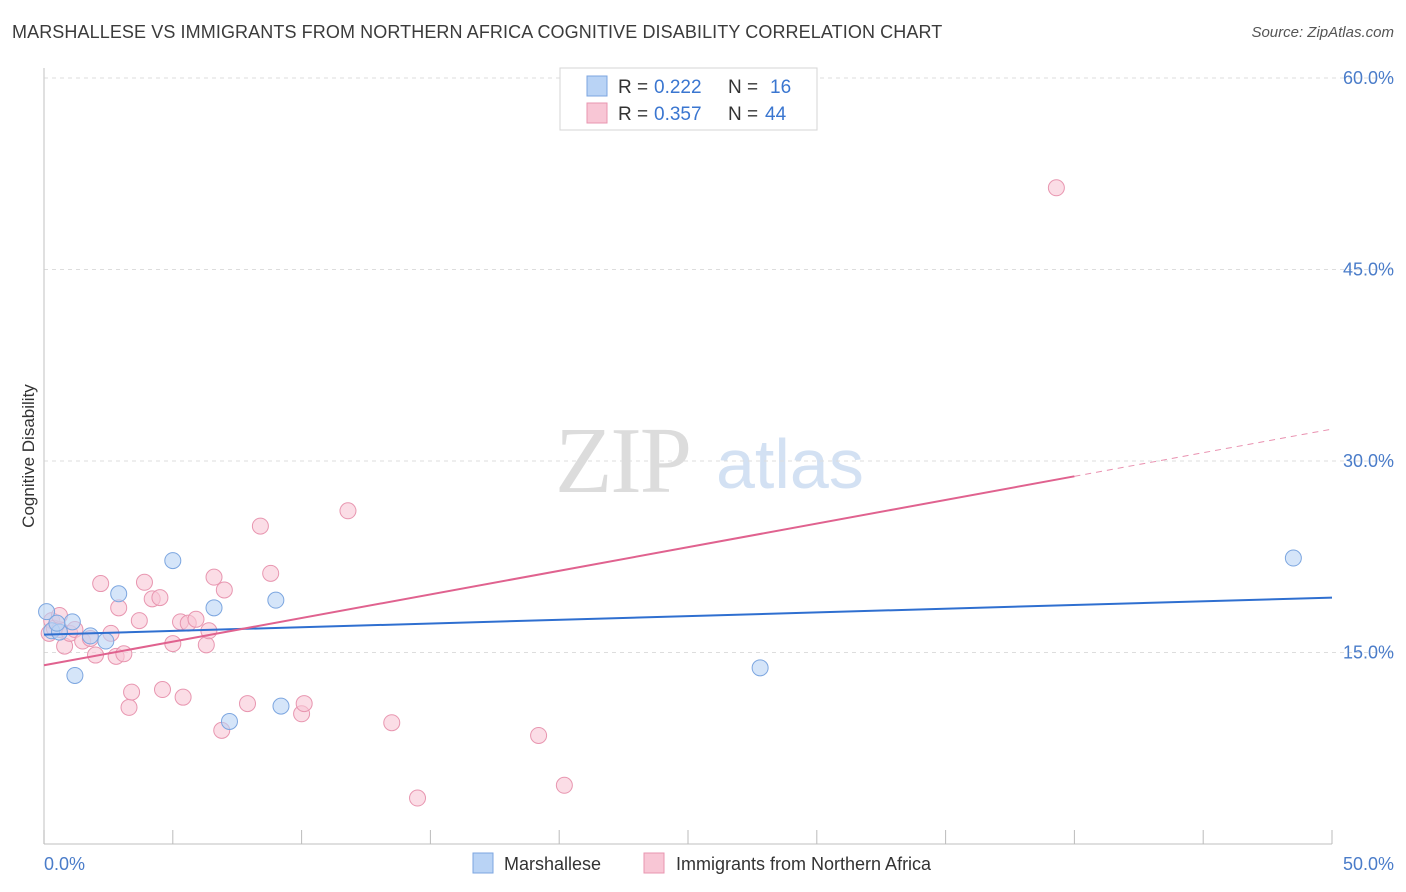  I want to click on watermark-atlas: atlas, so click(790, 464).